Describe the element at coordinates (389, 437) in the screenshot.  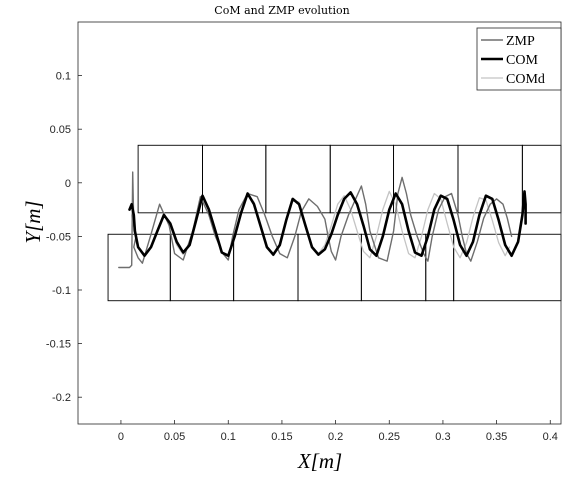
I see `x-tick-label: 0.25` at that location.